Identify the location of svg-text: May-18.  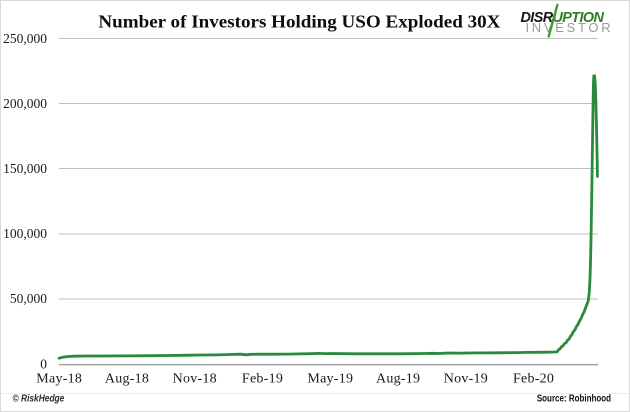
(59, 378).